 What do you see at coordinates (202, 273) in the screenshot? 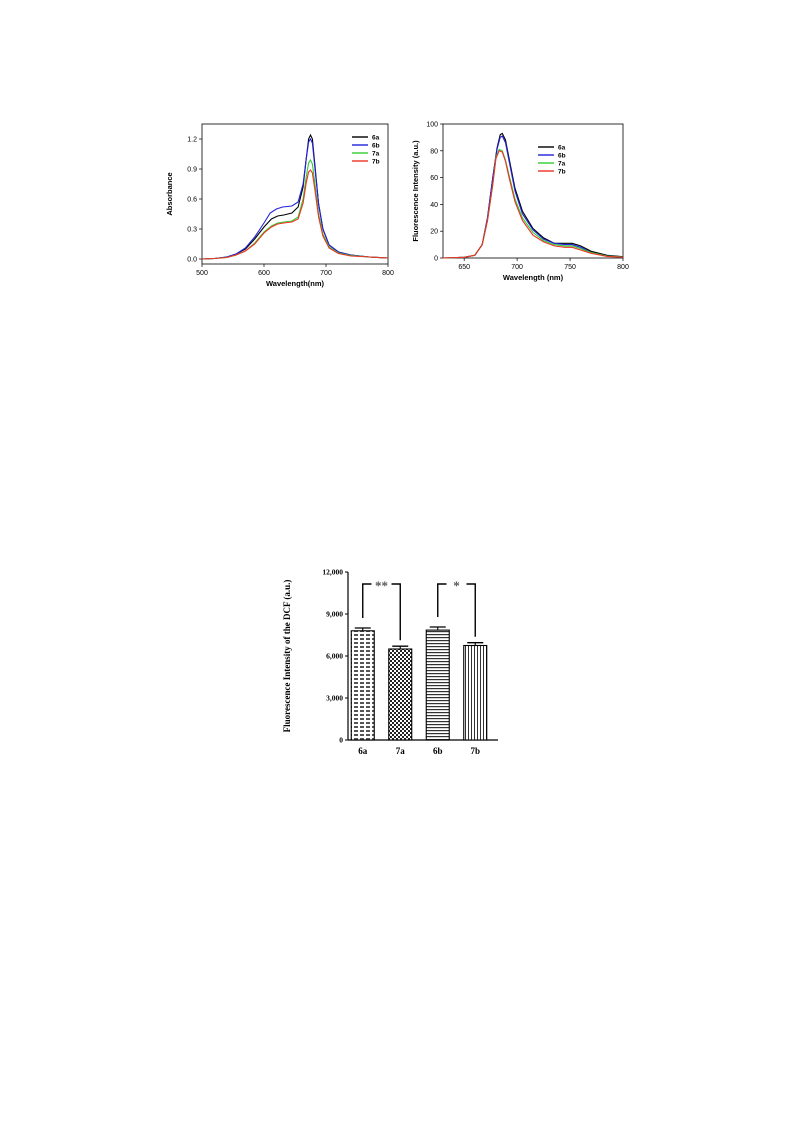
I see `x-tick-label: 500` at bounding box center [202, 273].